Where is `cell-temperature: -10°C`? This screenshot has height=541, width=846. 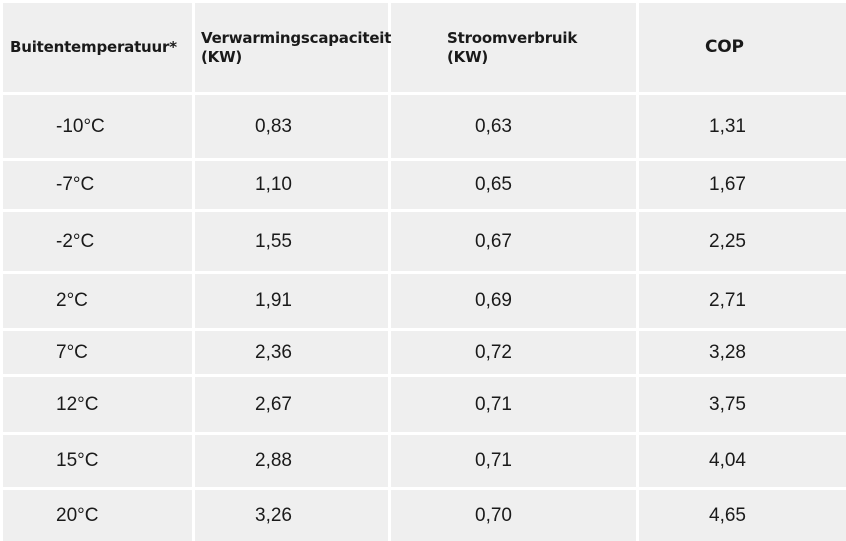
cell-temperature: -10°C is located at coordinates (97, 126).